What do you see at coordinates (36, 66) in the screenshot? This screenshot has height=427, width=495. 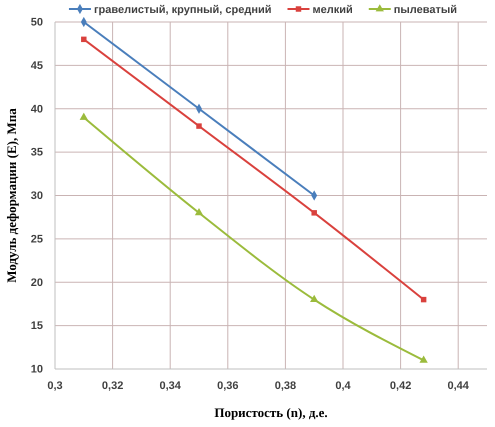 I see `y-tick-label: 45` at bounding box center [36, 66].